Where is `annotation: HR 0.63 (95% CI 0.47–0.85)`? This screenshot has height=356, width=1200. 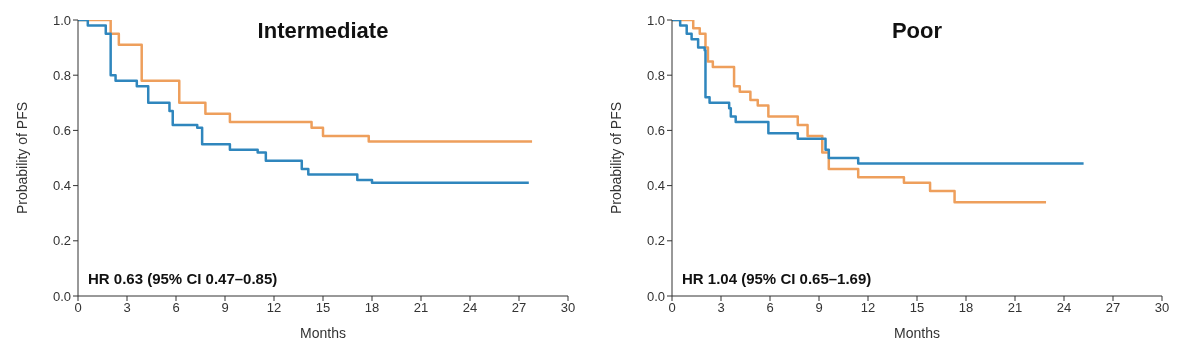
annotation: HR 0.63 (95% CI 0.47–0.85) is located at coordinates (183, 278).